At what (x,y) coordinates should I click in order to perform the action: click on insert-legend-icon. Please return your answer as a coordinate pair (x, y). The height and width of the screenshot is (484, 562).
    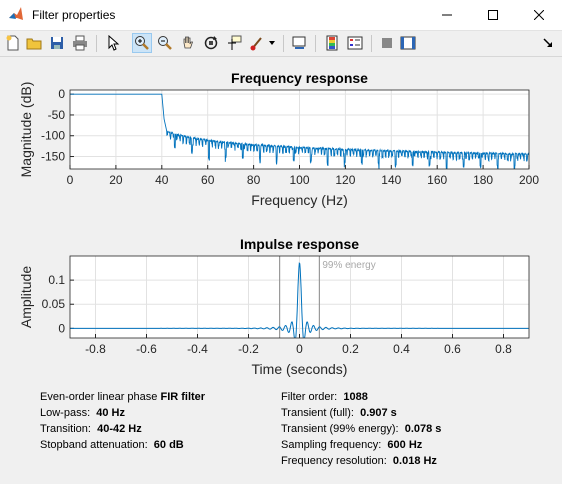
    Looking at the image, I should click on (355, 43).